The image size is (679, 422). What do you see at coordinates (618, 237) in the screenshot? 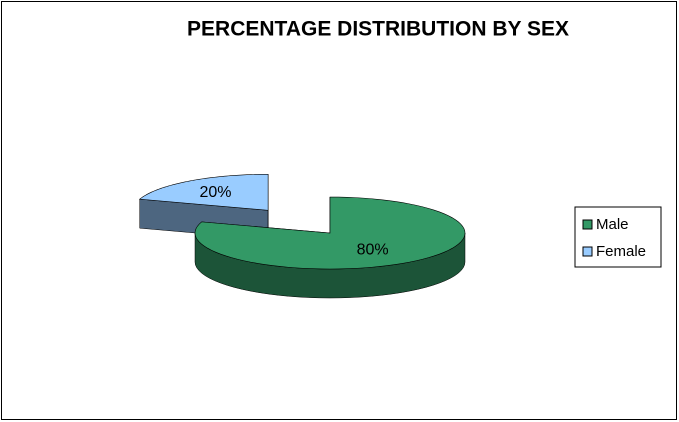
I see `legend-box` at bounding box center [618, 237].